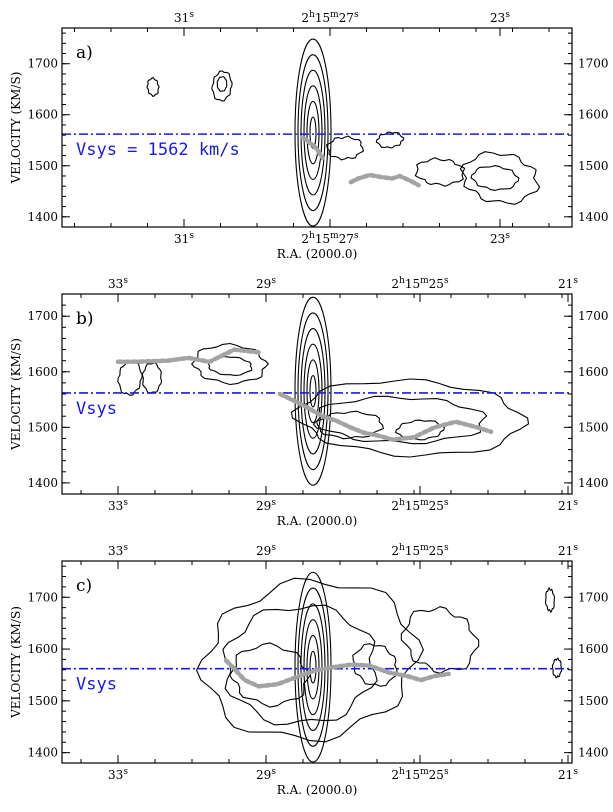  Describe the element at coordinates (343, 132) in the screenshot. I see `contour-group` at that location.